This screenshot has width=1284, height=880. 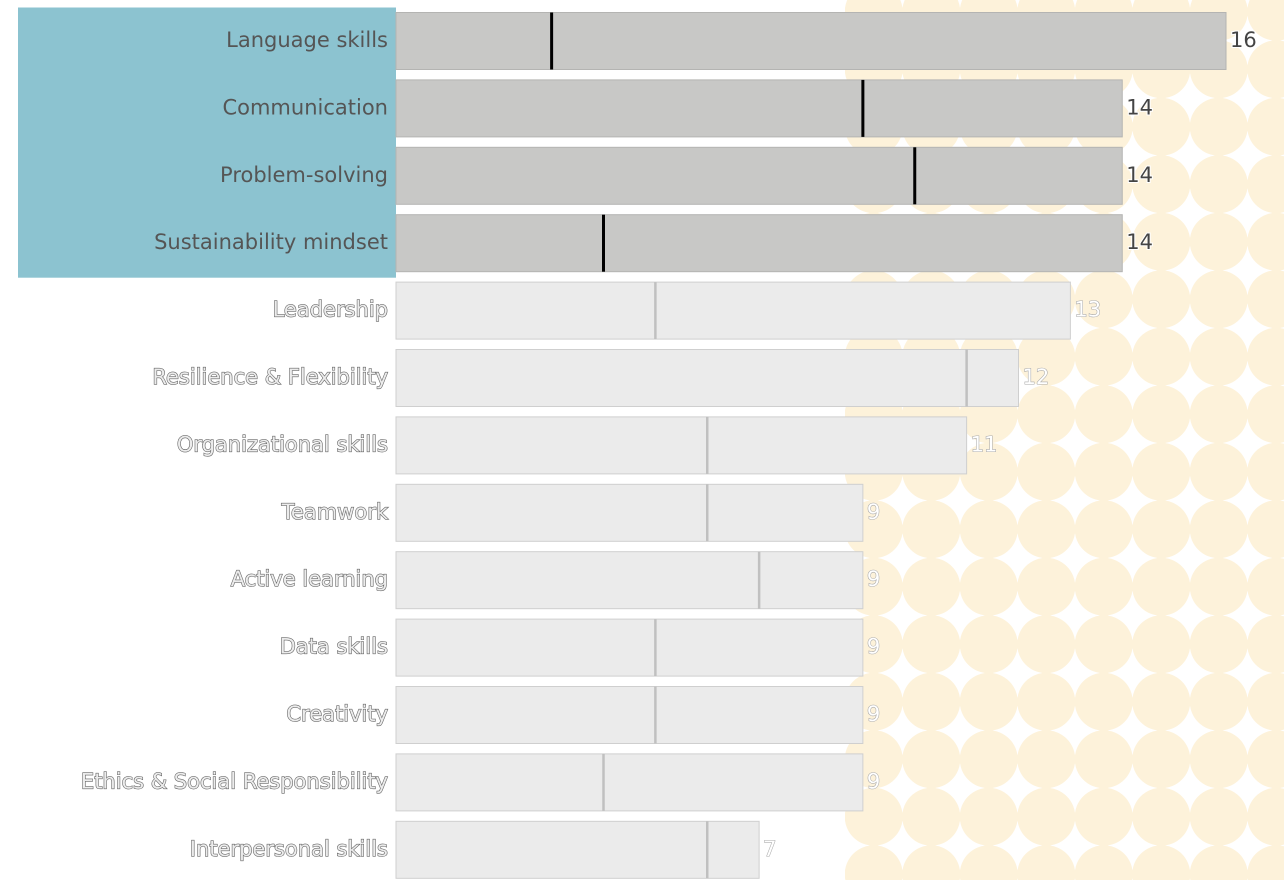 I want to click on category-label: Resilience & Flexibility, so click(x=270, y=377).